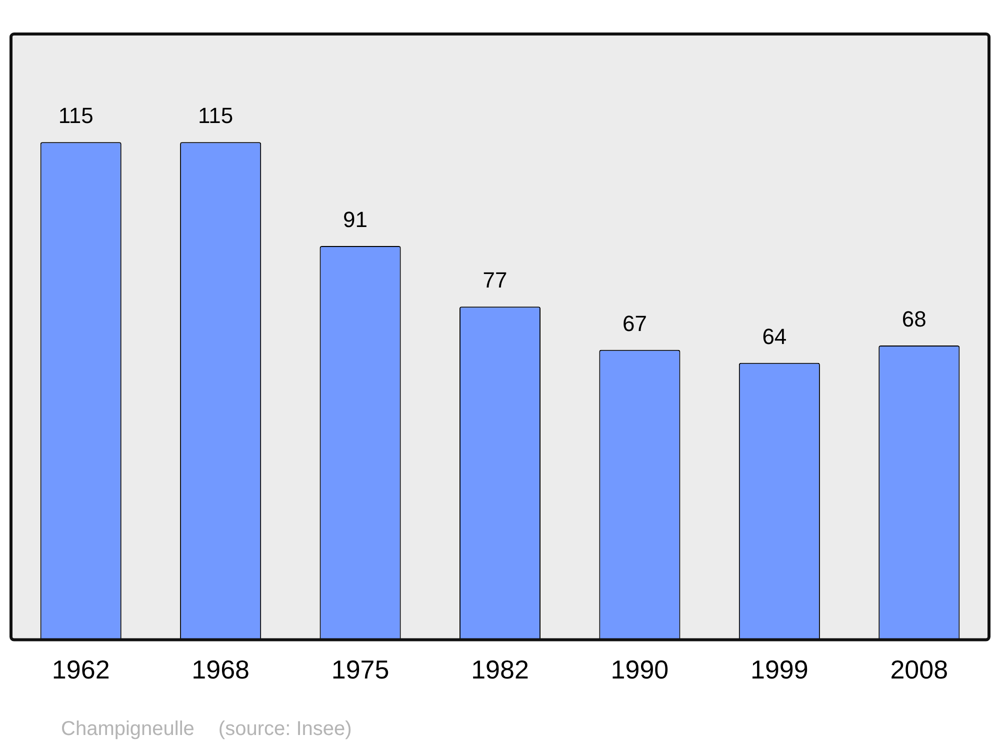  Describe the element at coordinates (221, 669) in the screenshot. I see `x-tick-label: 1968` at that location.